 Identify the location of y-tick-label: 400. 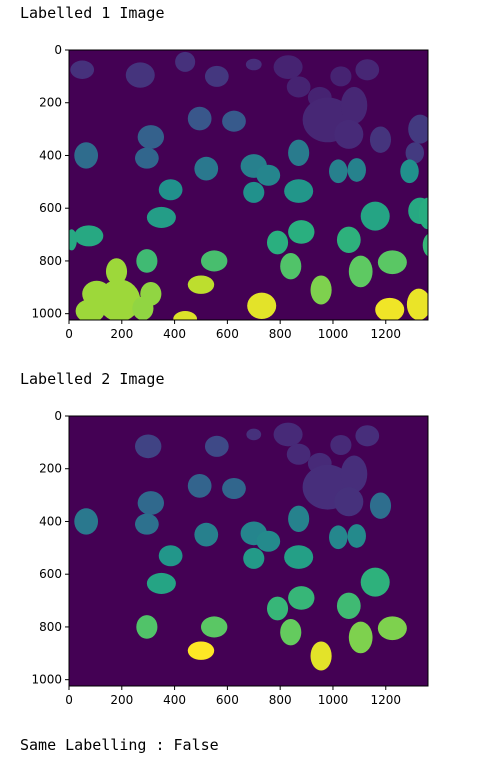
(50, 155).